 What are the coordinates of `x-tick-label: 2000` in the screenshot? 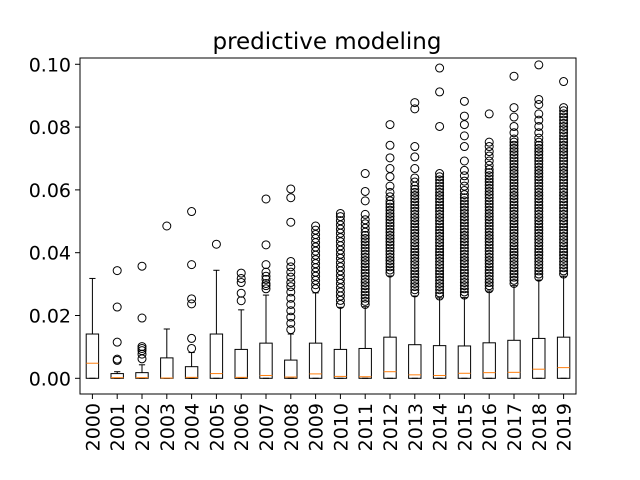 It's located at (93, 427).